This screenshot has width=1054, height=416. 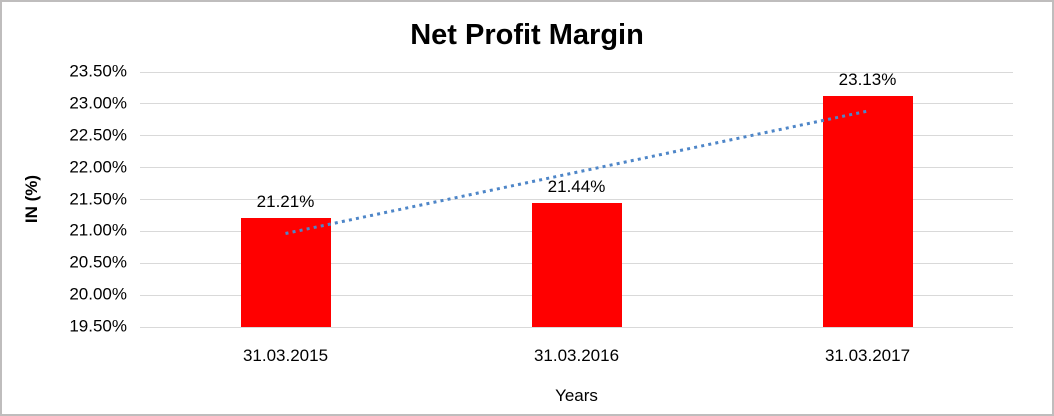 What do you see at coordinates (285, 201) in the screenshot?
I see `bar-value-label: 21.21%` at bounding box center [285, 201].